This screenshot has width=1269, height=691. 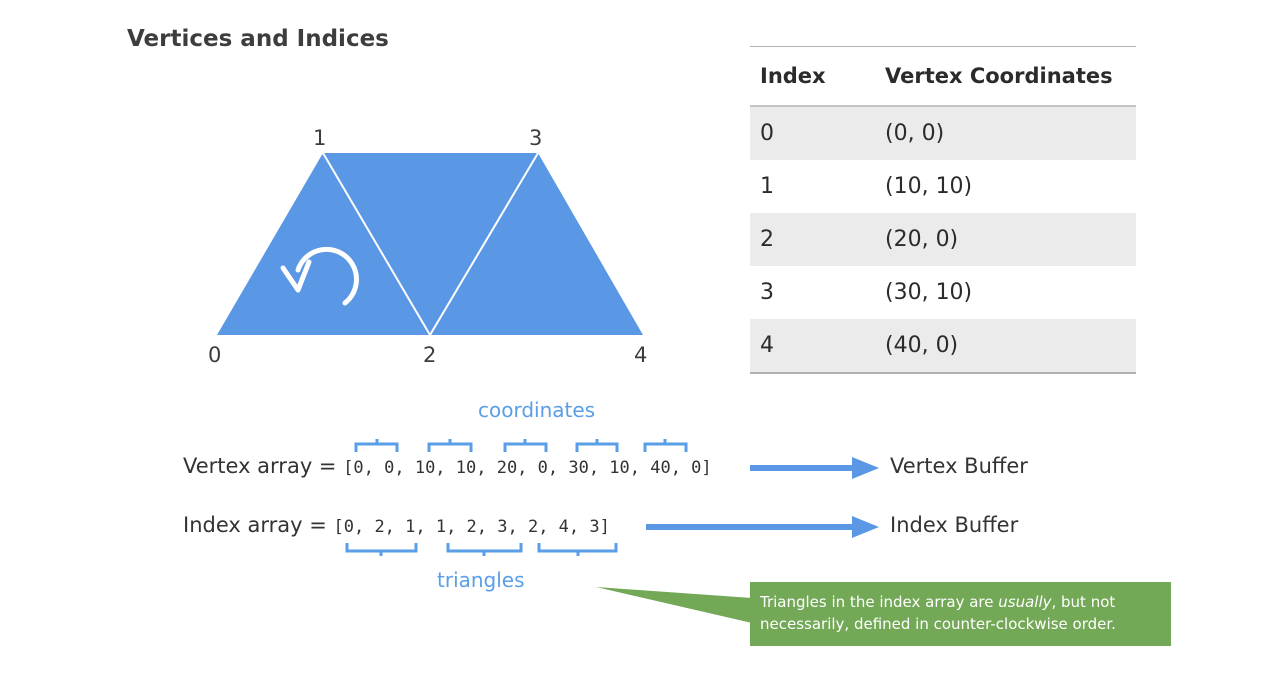 What do you see at coordinates (817, 133) in the screenshot?
I see `cell-index: 0` at bounding box center [817, 133].